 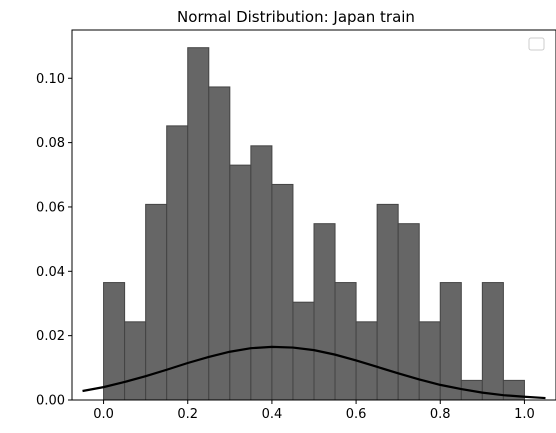 I want to click on x-tick-label: 0.2, so click(x=187, y=414).